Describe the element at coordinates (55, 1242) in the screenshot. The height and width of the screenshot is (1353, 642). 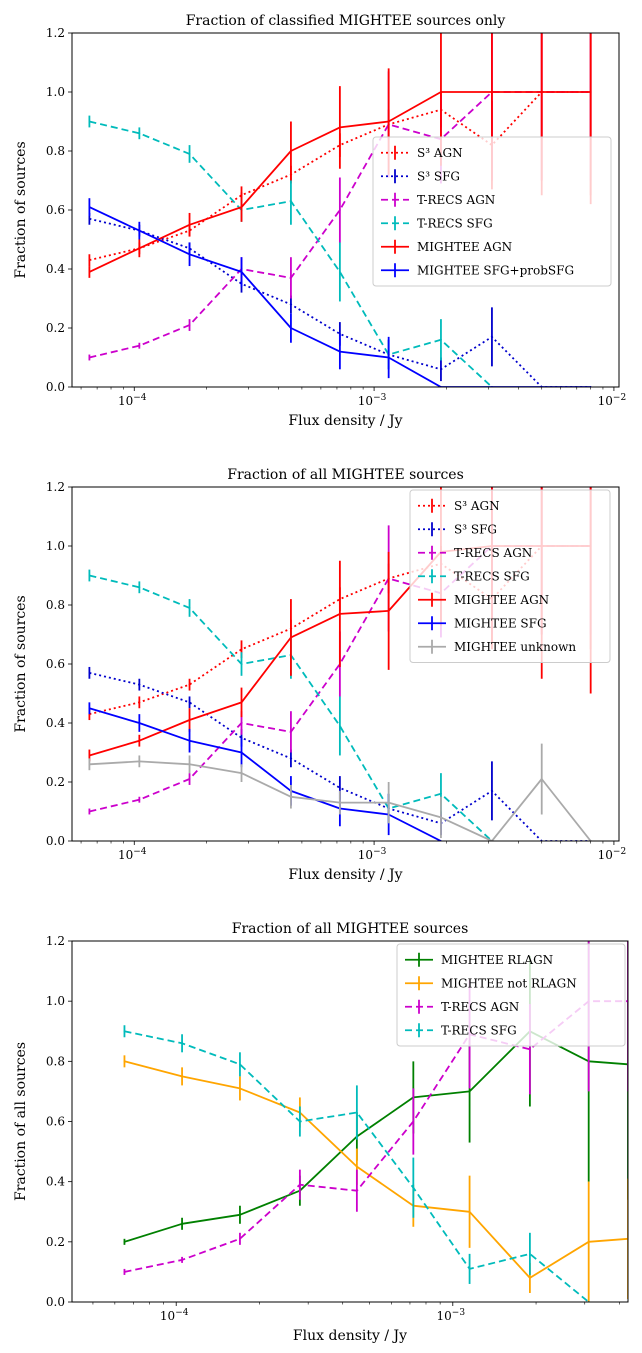
I see `y-tick-label: 0.2` at that location.